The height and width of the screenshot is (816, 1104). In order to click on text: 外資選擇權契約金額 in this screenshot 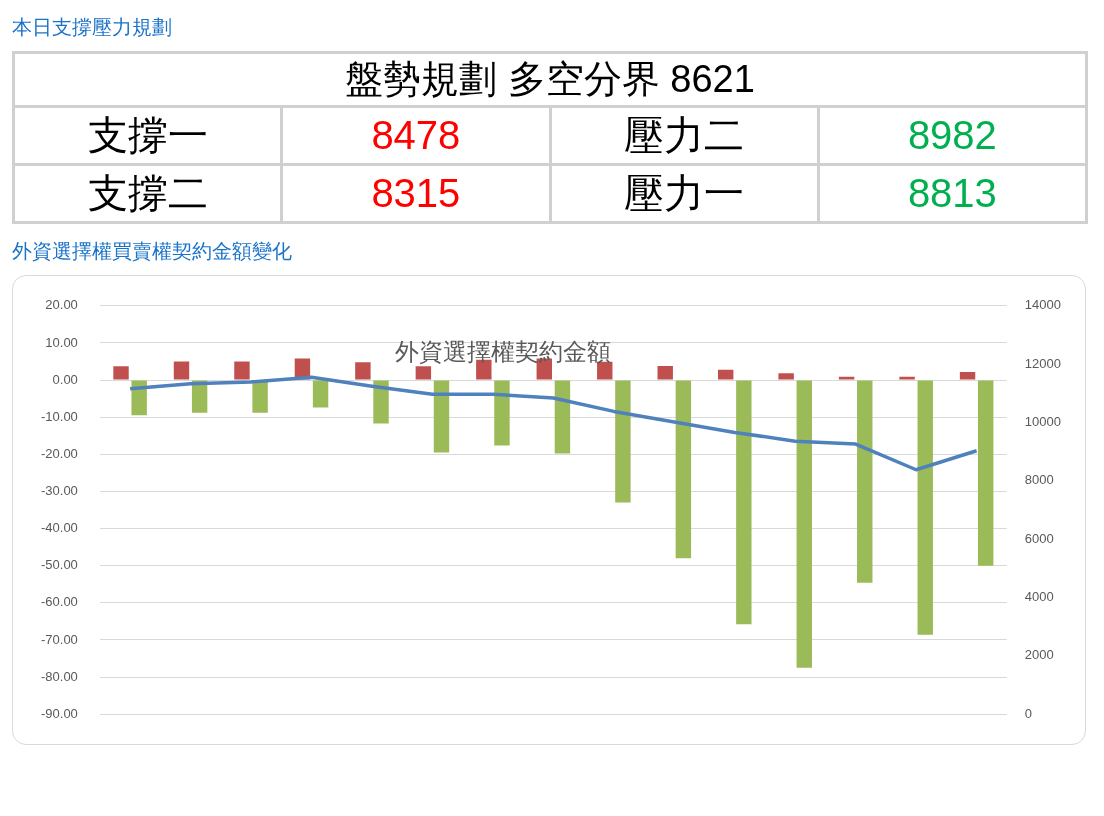, I will do `click(503, 352)`.